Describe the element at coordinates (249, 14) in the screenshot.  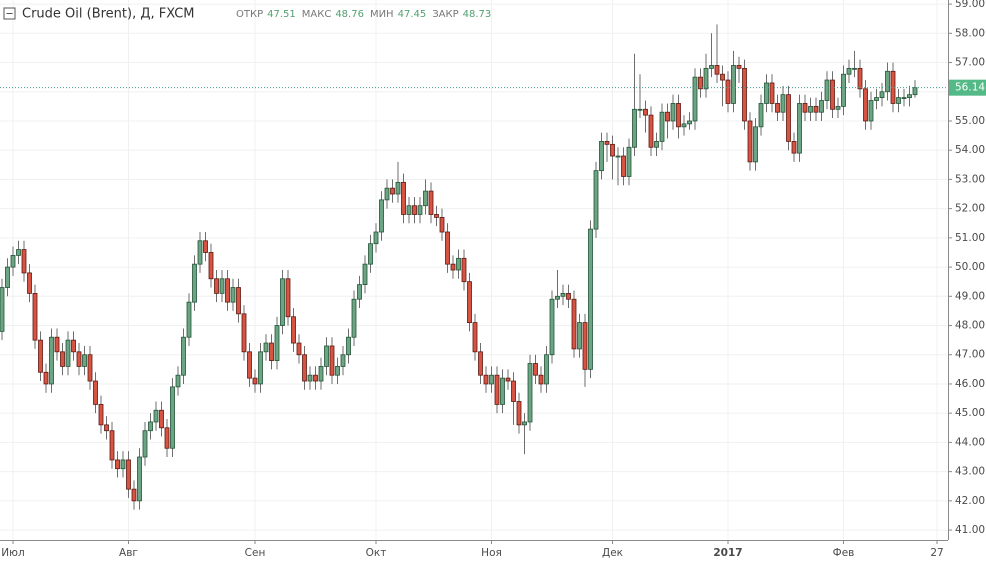
I see `legend-label: ОТКР` at that location.